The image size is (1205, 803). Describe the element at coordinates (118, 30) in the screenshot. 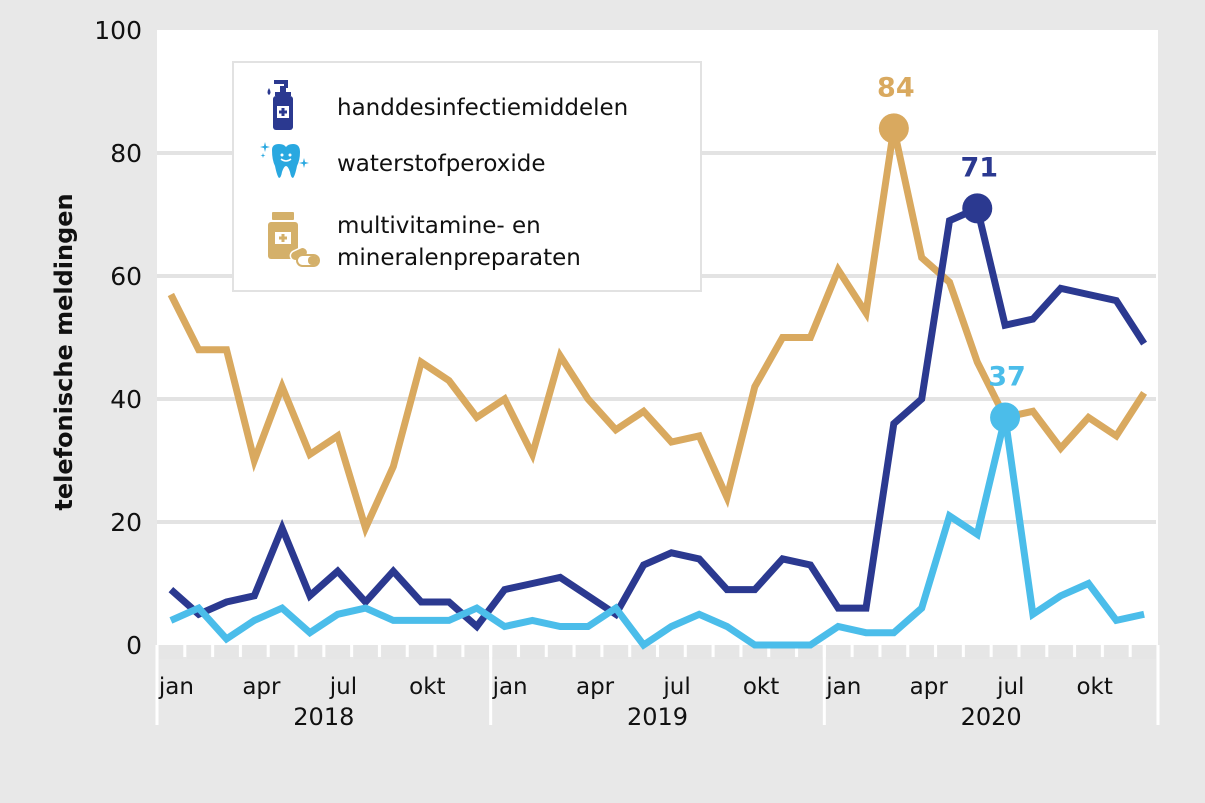

I see `y-tick-label: 100` at that location.